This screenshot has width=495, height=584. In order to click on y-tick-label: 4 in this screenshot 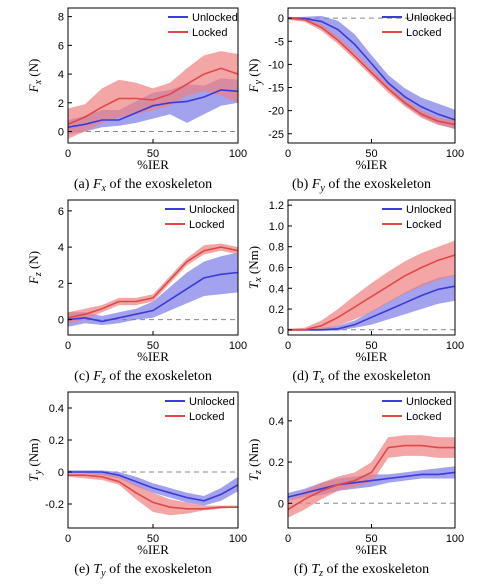, I will do `click(61, 248)`.